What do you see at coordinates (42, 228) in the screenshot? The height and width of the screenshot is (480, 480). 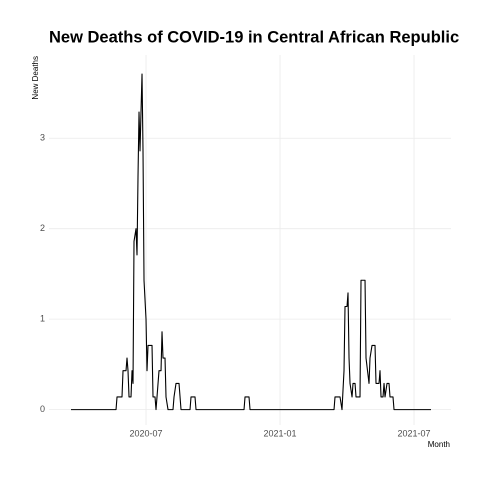 I see `y-tick-label: 2` at bounding box center [42, 228].